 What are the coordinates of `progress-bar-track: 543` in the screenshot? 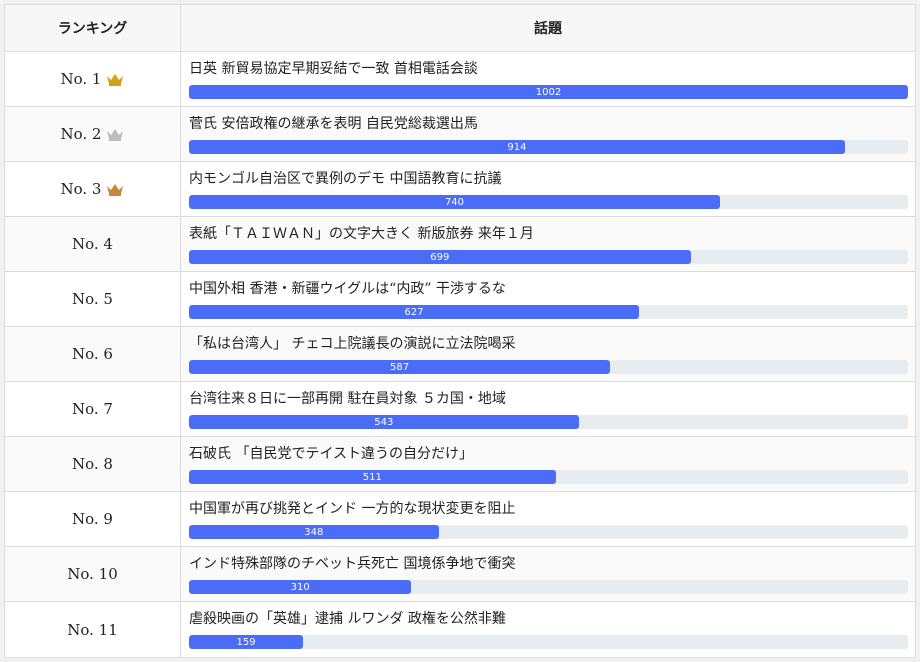 It's located at (548, 422).